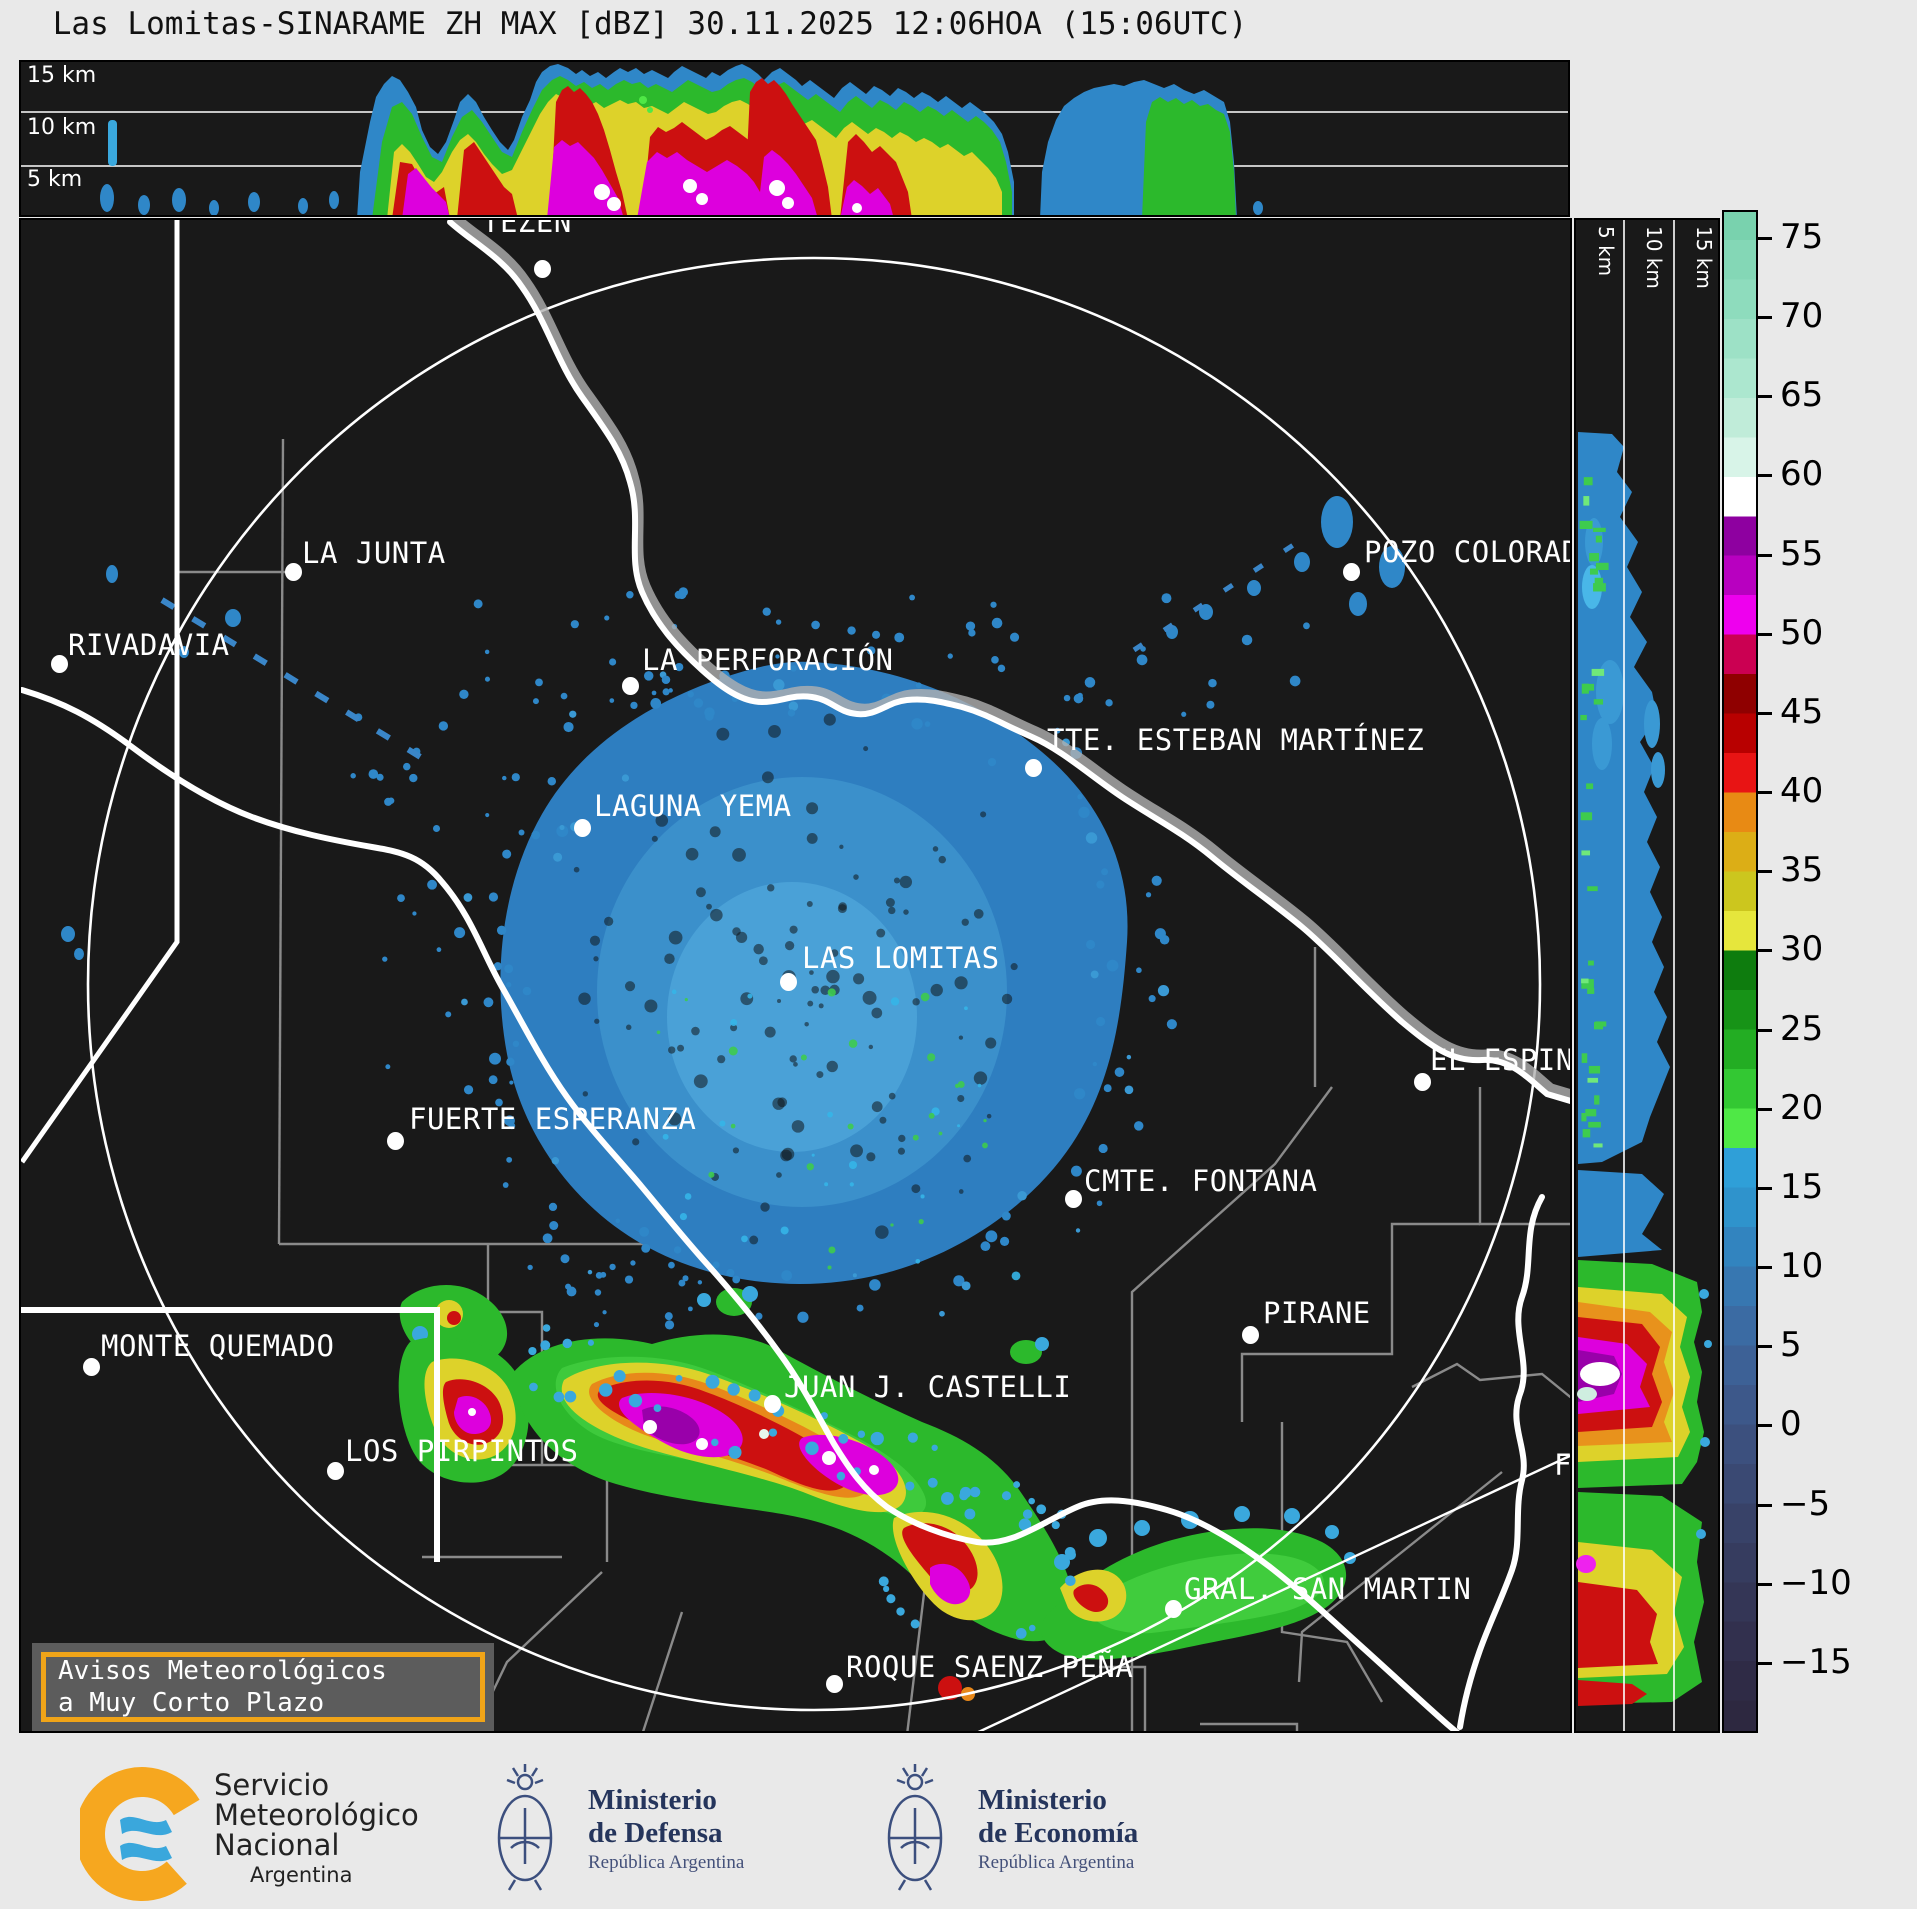 The height and width of the screenshot is (1909, 1917). I want to click on echo-small-cells, so click(873, 1325).